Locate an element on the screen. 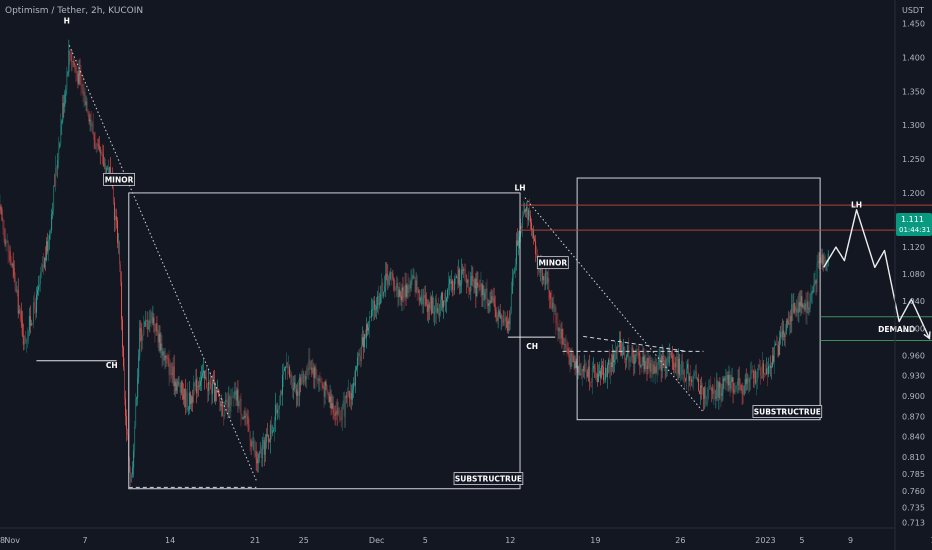 Image resolution: width=932 pixels, height=550 pixels. last-price-badge: 1.111 01:44:31 is located at coordinates (914, 224).